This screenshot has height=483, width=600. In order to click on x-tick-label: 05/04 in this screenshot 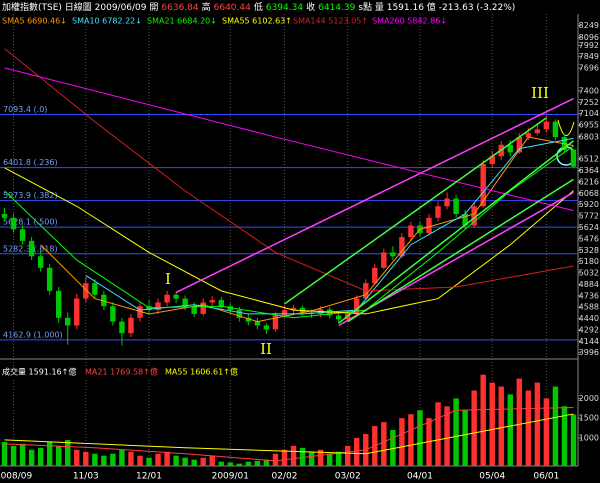, I will do `click(492, 477)`.